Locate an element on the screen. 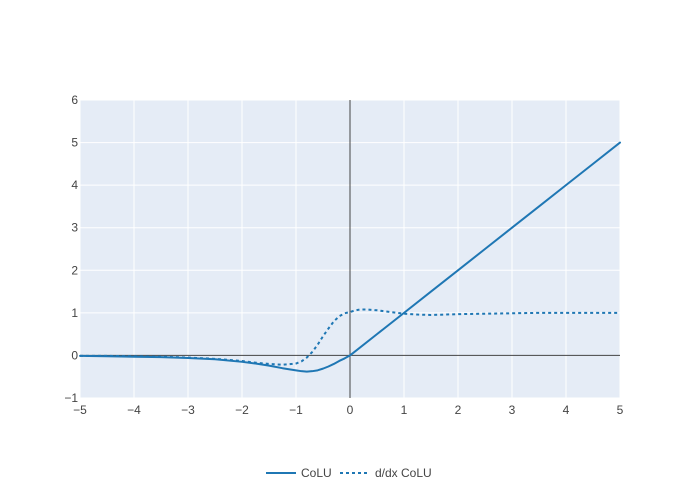  x-axis-ticks: −5 −4 −3 −2 −1 0 1 2 3 4 5 is located at coordinates (348, 410).